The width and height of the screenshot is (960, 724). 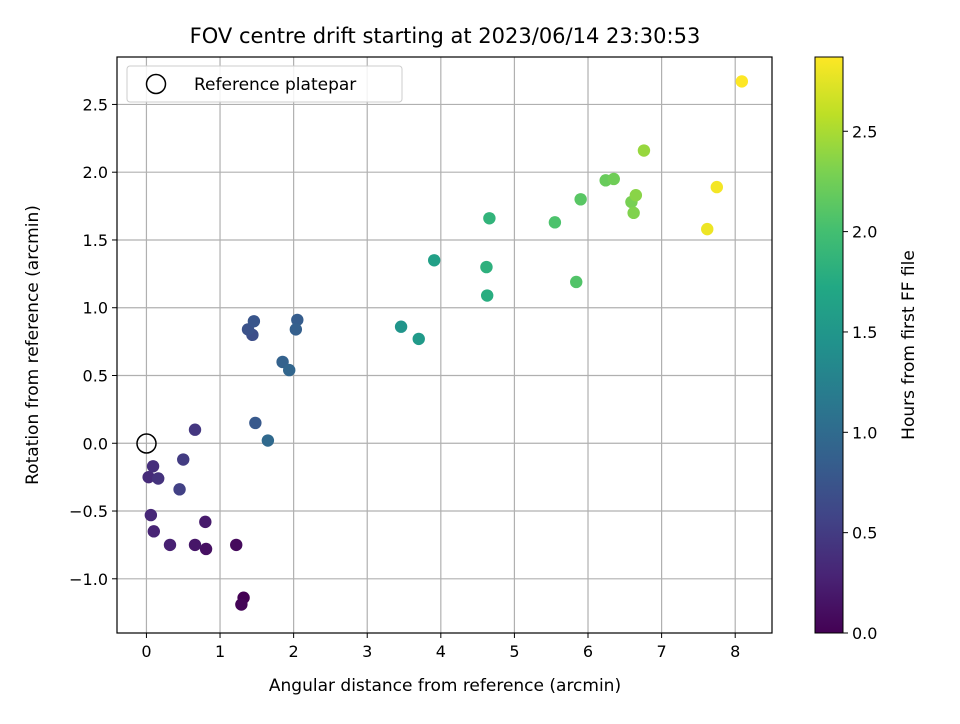 I want to click on colorbar-tick-label: 0.0, so click(x=864, y=633).